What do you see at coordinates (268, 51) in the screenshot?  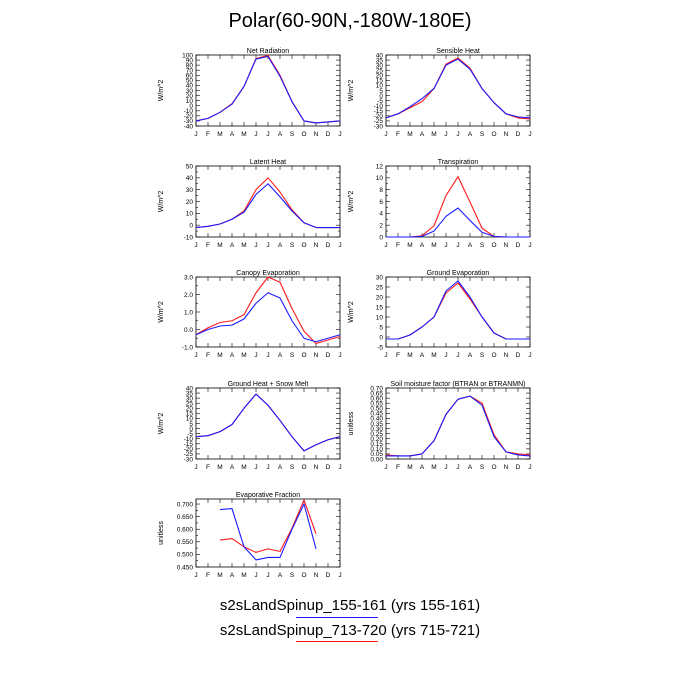 I see `chart-title: Net Radiation` at bounding box center [268, 51].